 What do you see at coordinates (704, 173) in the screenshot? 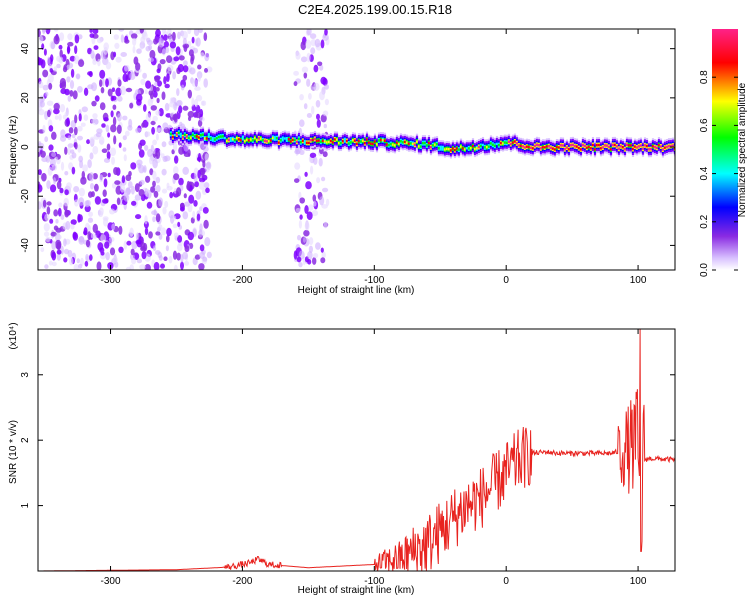
I see `colorbar-tick-label: 0.4` at bounding box center [704, 173].